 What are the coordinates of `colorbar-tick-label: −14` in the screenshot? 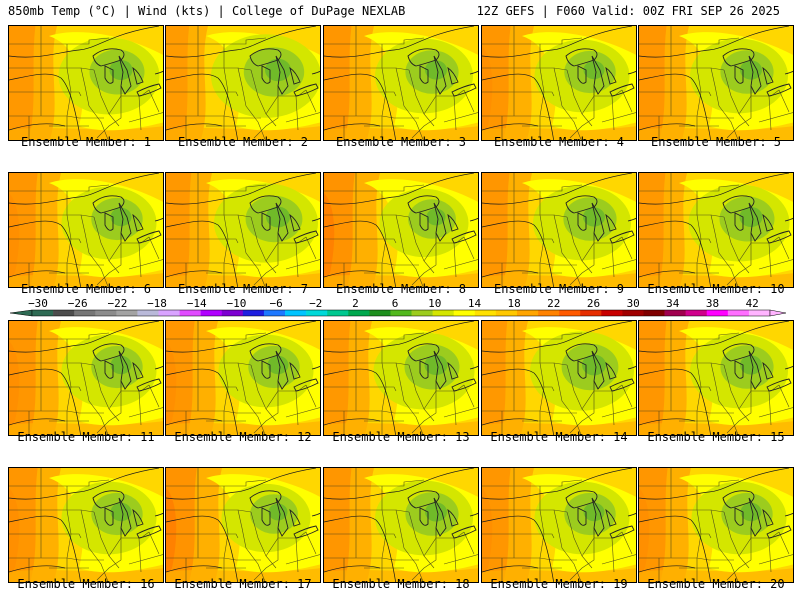 It's located at (197, 303).